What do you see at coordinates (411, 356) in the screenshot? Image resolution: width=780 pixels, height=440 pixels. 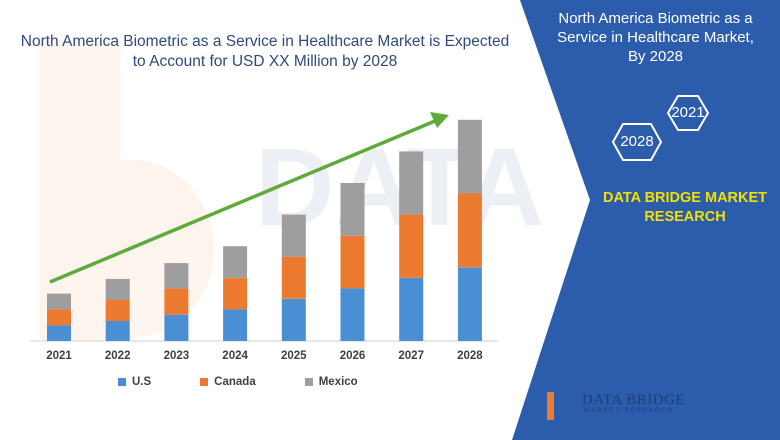 I see `x-tick-label-2027: 2027` at bounding box center [411, 356].